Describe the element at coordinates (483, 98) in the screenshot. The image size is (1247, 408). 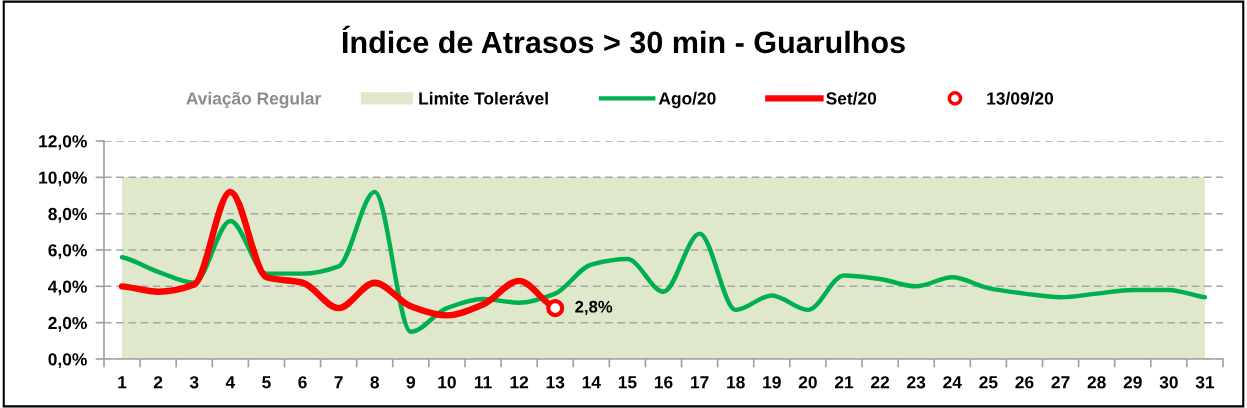
I see `legend-label: Limite Tolerável` at that location.